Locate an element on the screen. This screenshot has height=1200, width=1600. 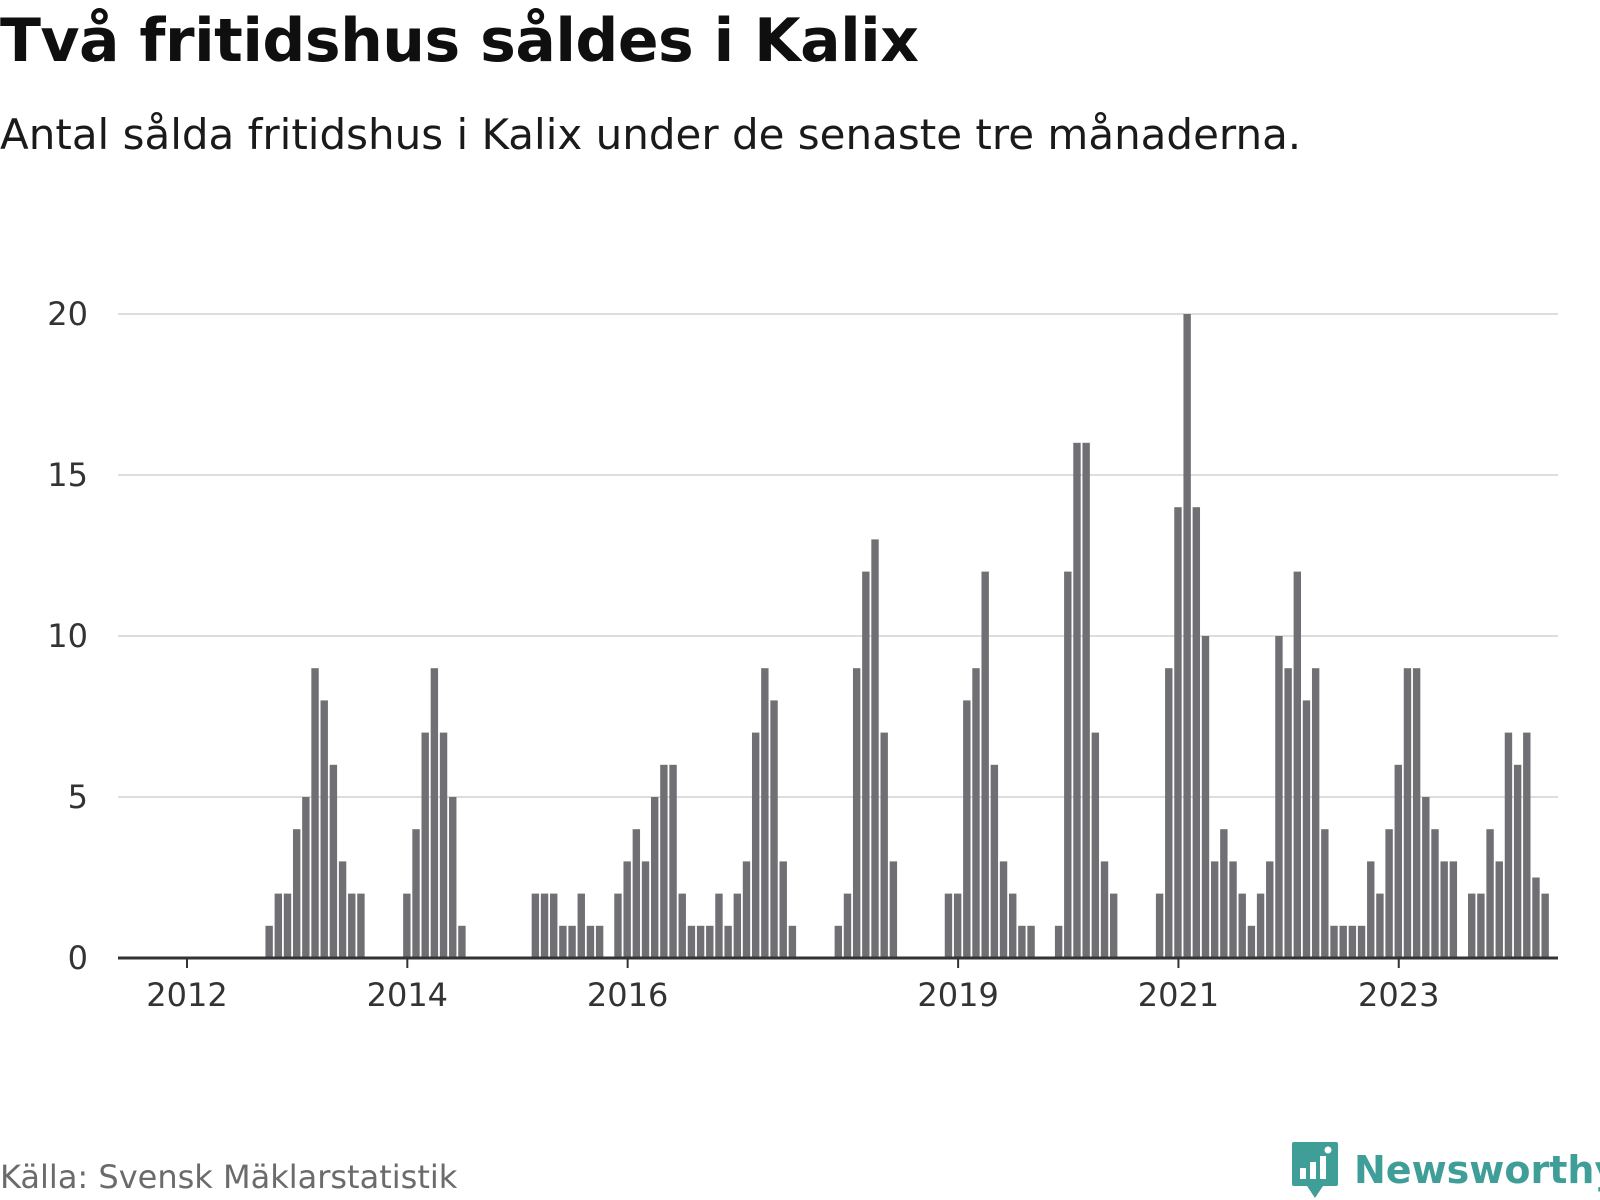
brand-name: Newsworthy is located at coordinates (1477, 1170).